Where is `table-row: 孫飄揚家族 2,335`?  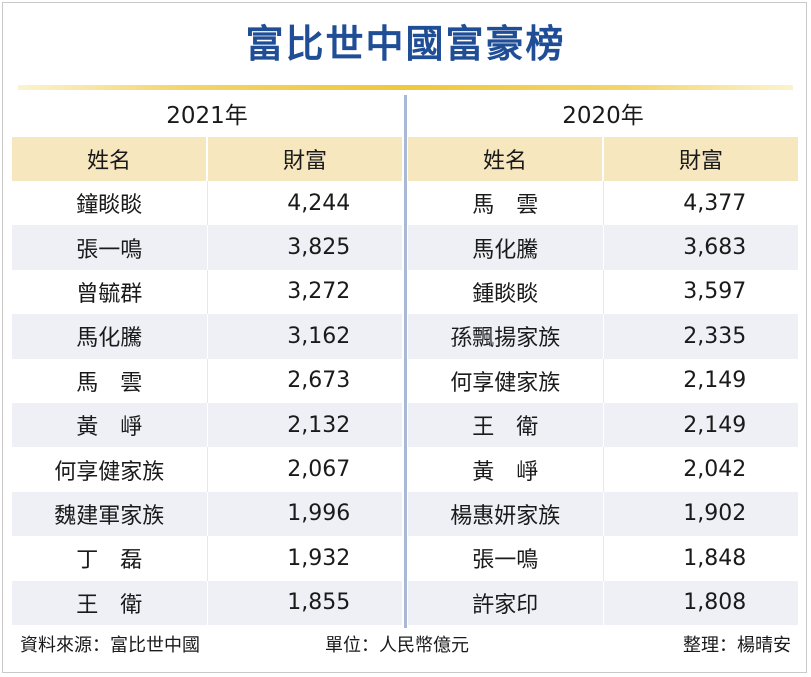
table-row: 孫飄揚家族 2,335 is located at coordinates (603, 336).